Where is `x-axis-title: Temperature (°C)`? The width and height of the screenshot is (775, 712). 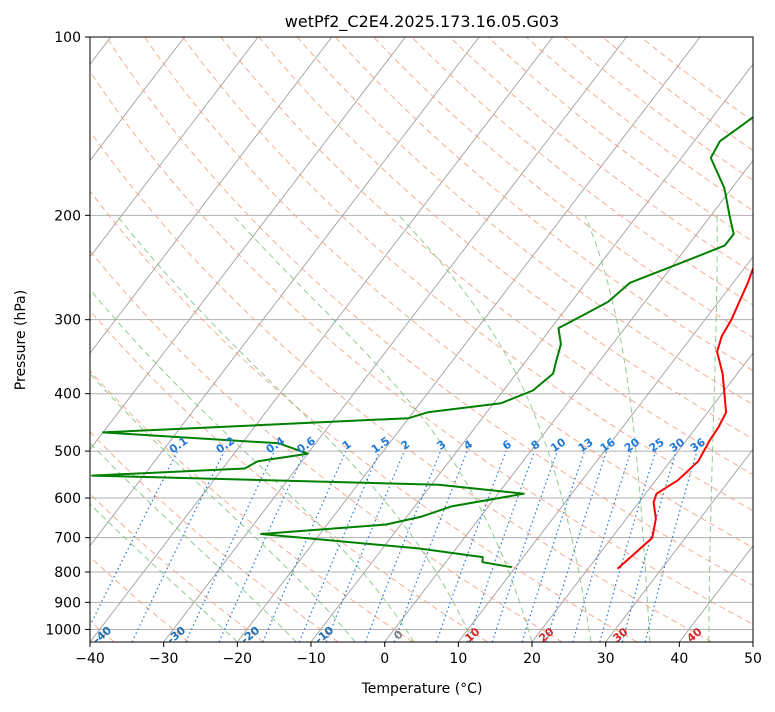
x-axis-title: Temperature (°C) is located at coordinates (422, 689).